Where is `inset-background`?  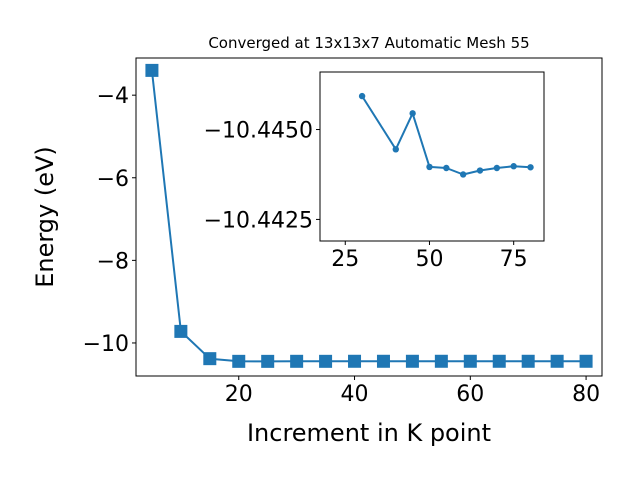 inset-background is located at coordinates (432, 156).